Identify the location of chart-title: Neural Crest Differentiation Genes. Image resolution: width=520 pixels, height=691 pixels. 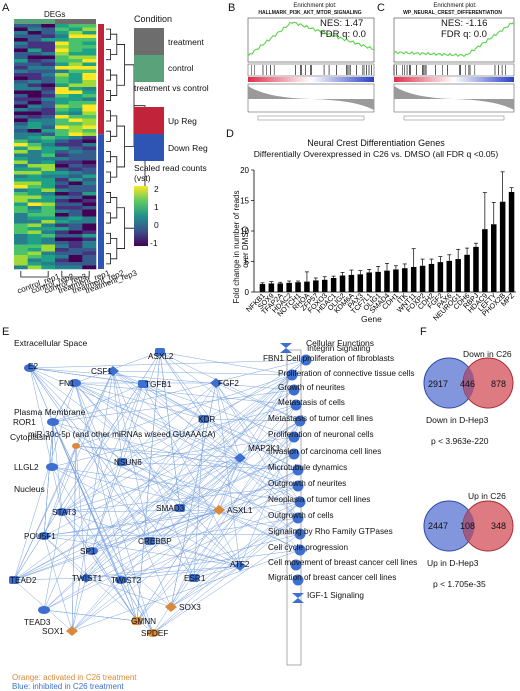
(376, 143).